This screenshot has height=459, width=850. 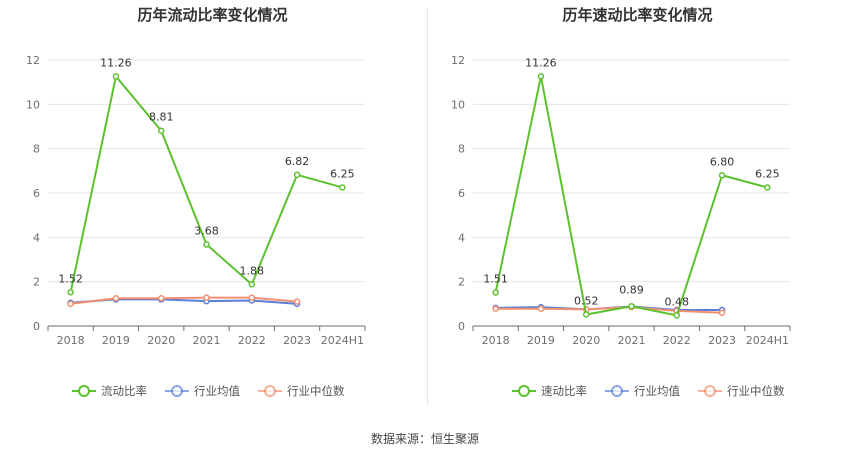 I want to click on data-label: 0.48, so click(x=677, y=301).